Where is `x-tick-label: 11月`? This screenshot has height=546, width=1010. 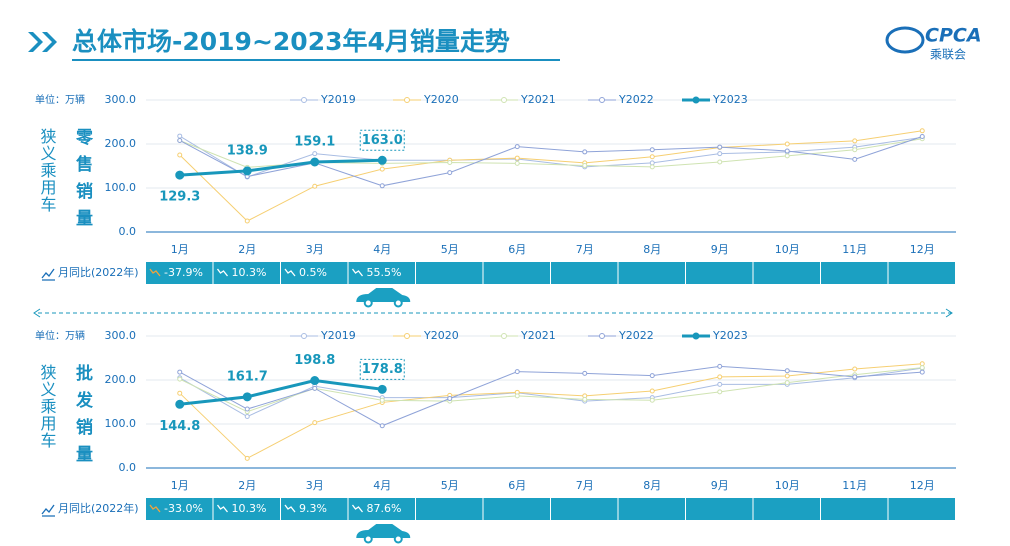
x-tick-label: 11月 is located at coordinates (854, 485).